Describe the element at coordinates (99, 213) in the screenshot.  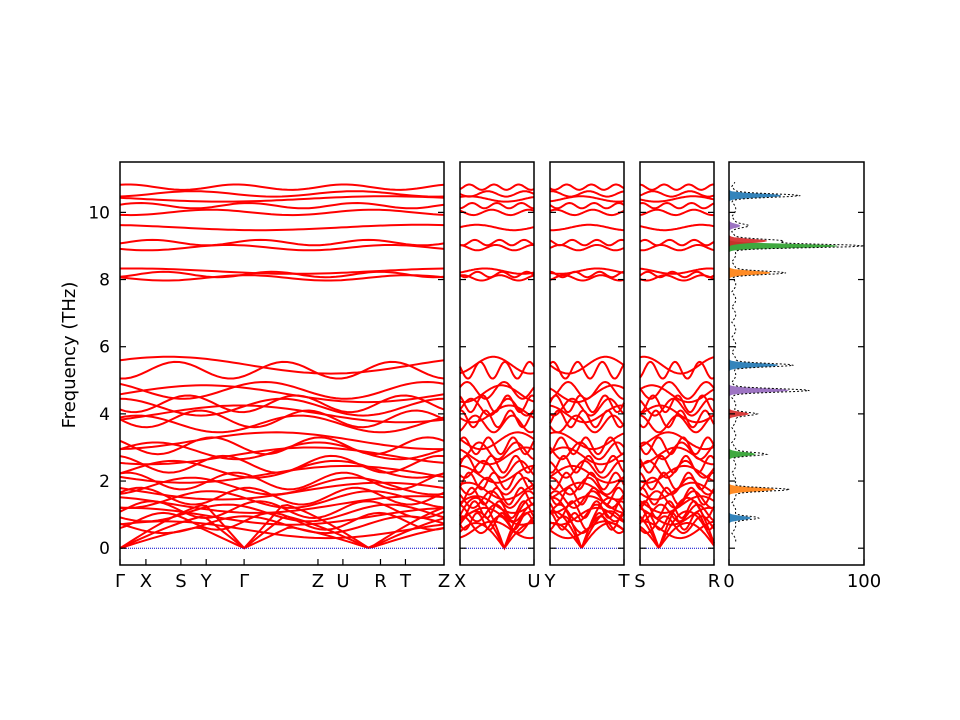
I see `y-tick-label: 10` at that location.